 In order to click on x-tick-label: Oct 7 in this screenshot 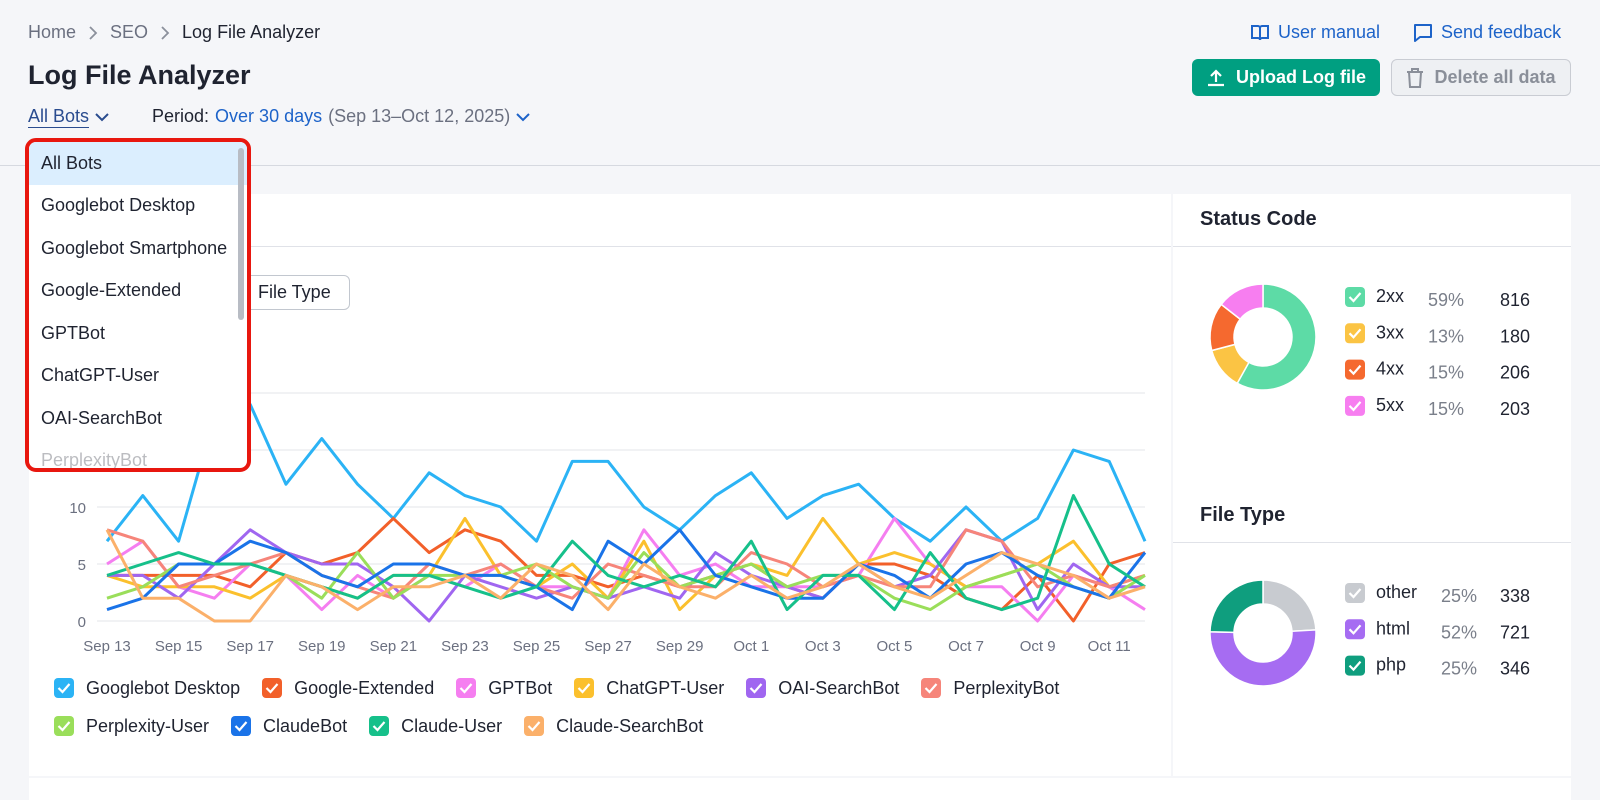, I will do `click(966, 646)`.